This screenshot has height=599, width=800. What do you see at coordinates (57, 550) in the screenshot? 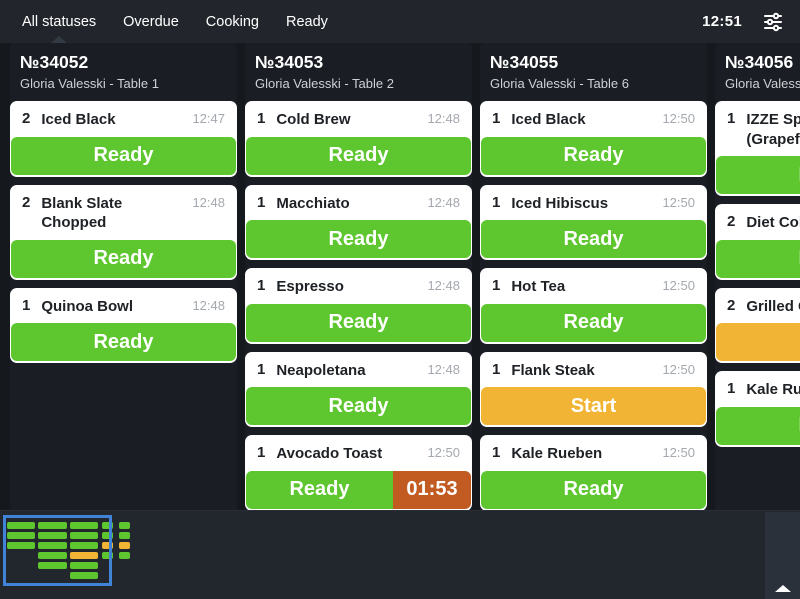
I see `minimap-viewport` at bounding box center [57, 550].